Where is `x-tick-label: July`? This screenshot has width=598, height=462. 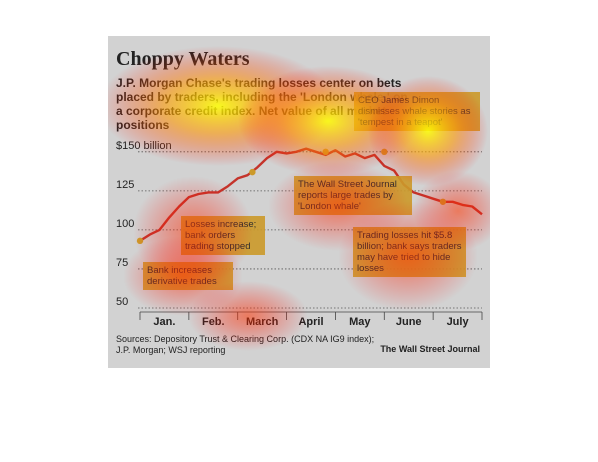 x-tick-label: July is located at coordinates (458, 322).